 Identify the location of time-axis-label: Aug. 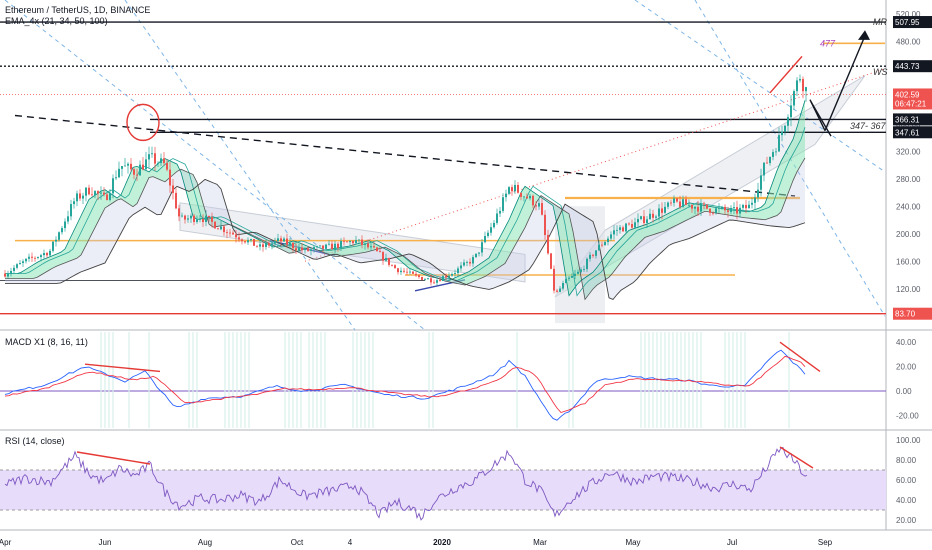
(205, 542).